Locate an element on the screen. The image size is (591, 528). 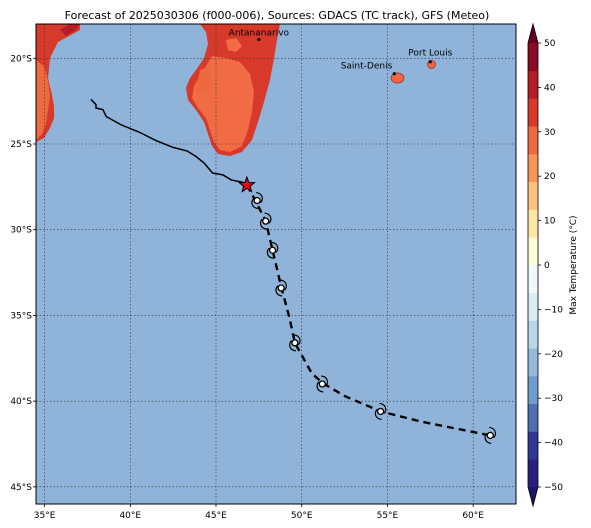
past-track-line is located at coordinates (169, 141).